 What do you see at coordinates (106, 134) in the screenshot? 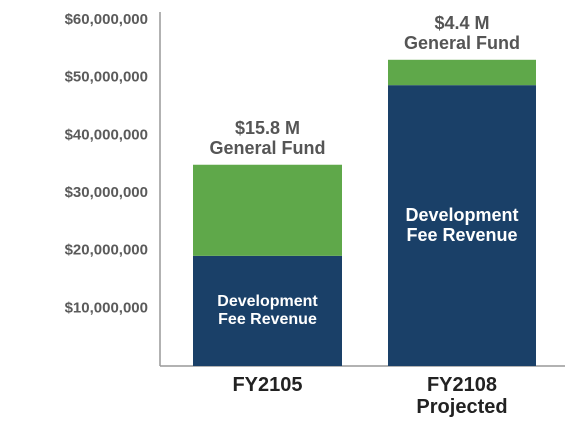
I see `y-tick-label: $40,000,000` at bounding box center [106, 134].